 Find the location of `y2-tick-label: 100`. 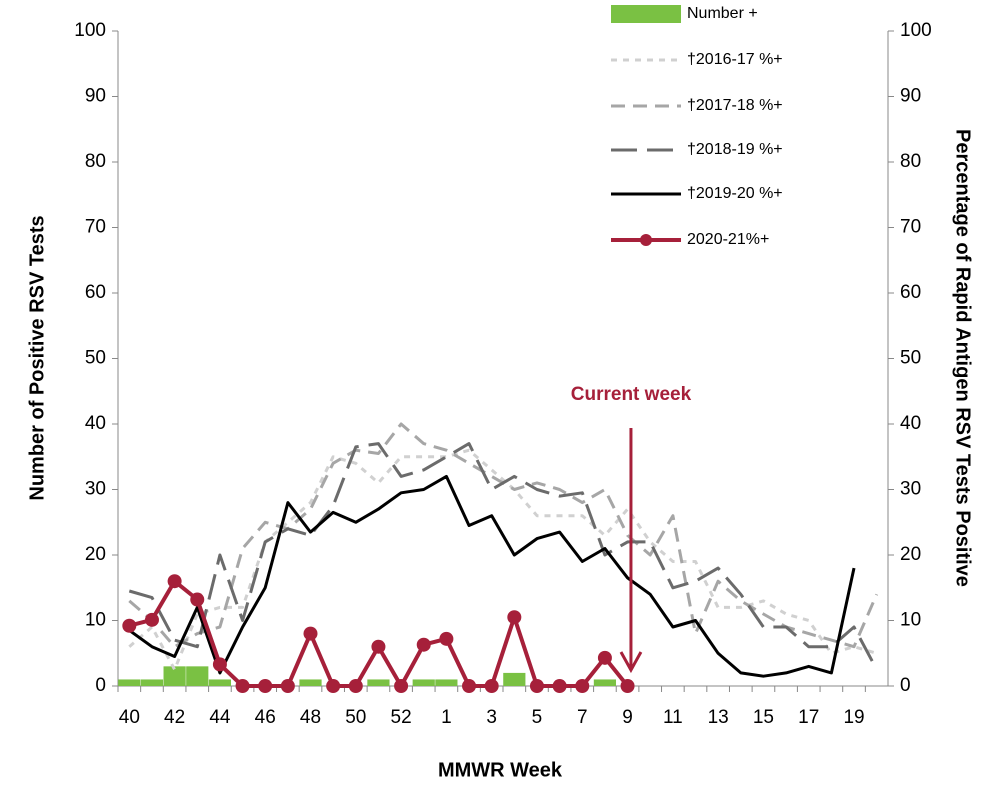

y2-tick-label: 100 is located at coordinates (916, 30).